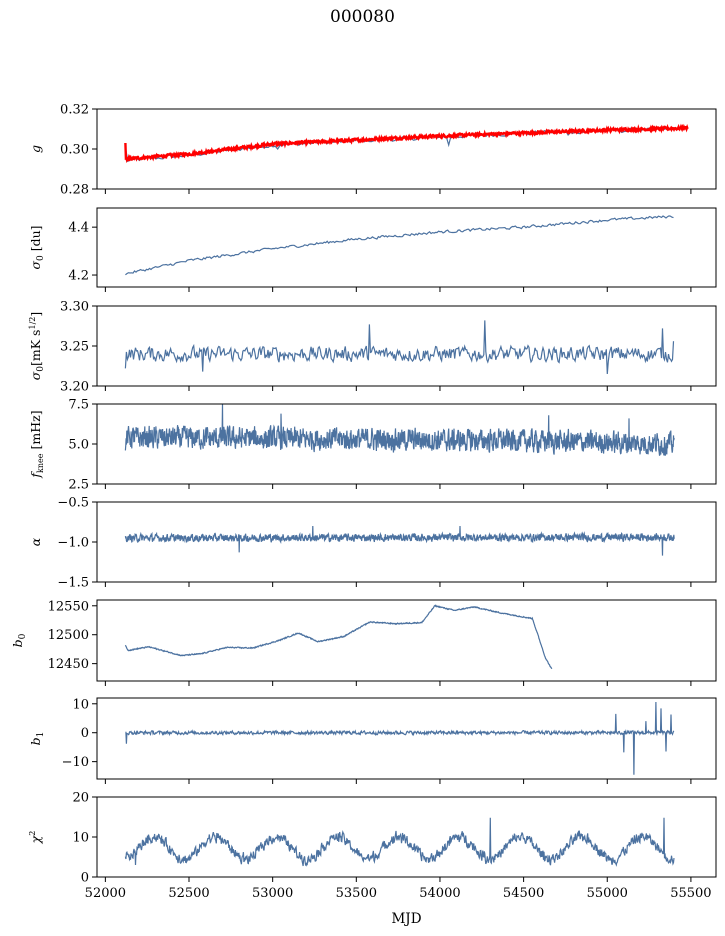 Image resolution: width=725 pixels, height=936 pixels. I want to click on y-tick-label: 20, so click(80, 798).